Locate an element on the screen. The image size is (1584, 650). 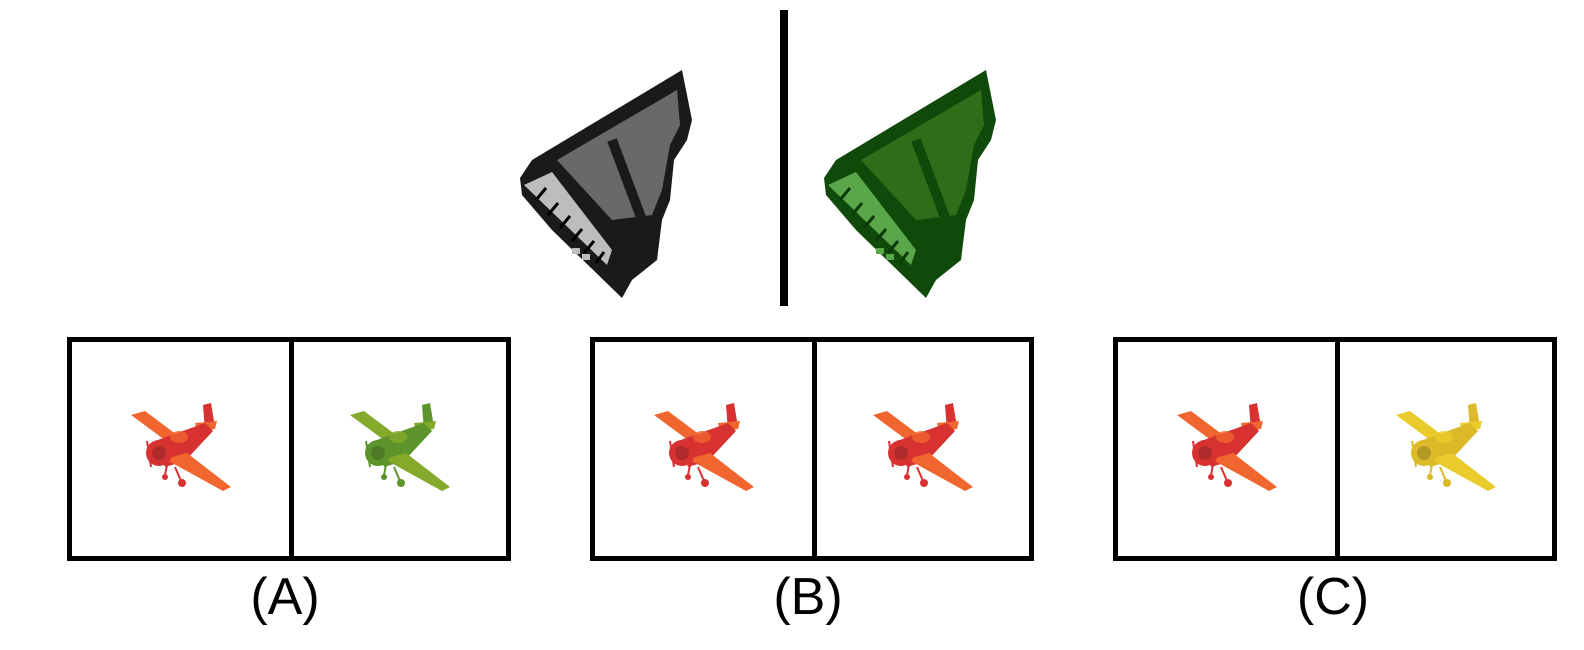
airplane-yellow-icon is located at coordinates (1446, 449).